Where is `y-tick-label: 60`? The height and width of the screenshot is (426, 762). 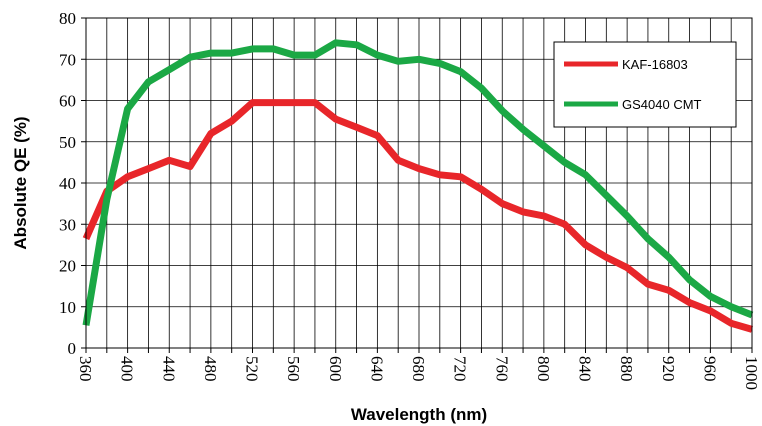 y-tick-label: 60 is located at coordinates (67, 101).